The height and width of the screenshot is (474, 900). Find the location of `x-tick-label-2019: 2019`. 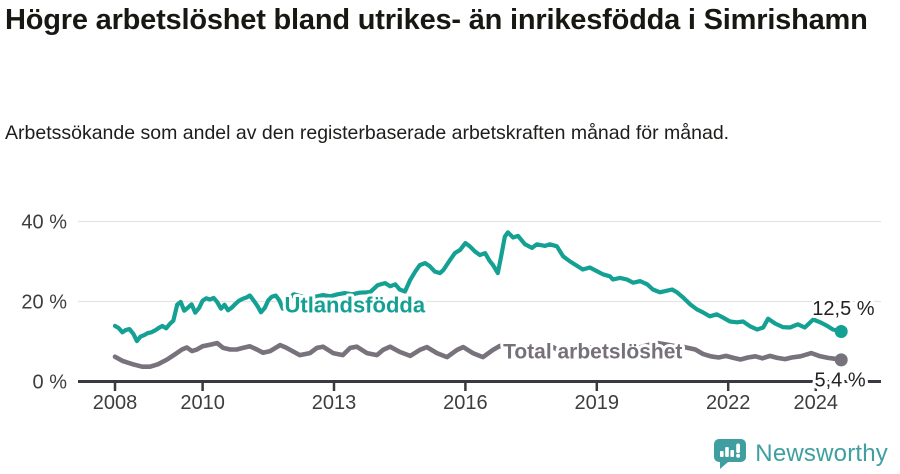

x-tick-label-2019: 2019 is located at coordinates (597, 403).